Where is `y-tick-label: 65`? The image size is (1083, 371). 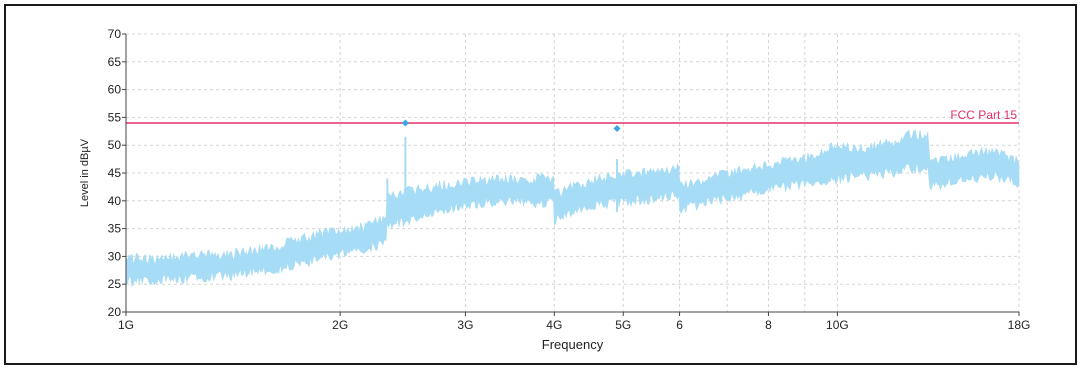 y-tick-label: 65 is located at coordinates (115, 62).